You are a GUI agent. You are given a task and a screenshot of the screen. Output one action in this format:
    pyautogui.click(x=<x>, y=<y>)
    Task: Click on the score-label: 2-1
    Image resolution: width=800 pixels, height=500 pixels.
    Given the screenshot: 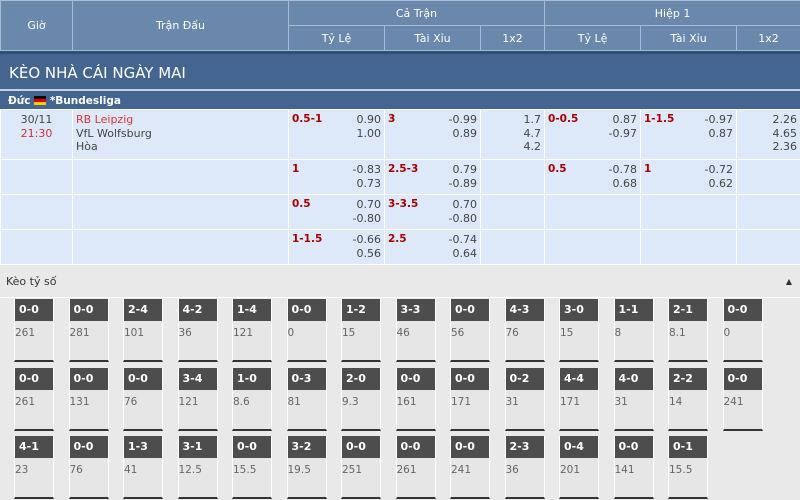 What is the action you would take?
    pyautogui.click(x=688, y=310)
    